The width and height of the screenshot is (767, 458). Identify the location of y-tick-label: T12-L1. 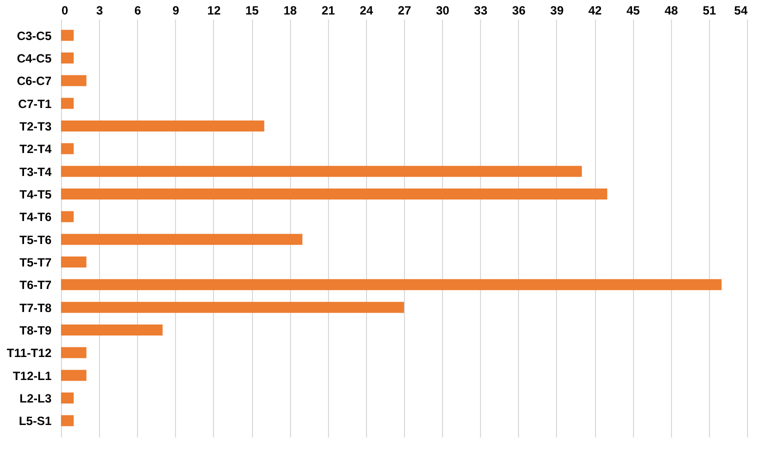
(32, 375).